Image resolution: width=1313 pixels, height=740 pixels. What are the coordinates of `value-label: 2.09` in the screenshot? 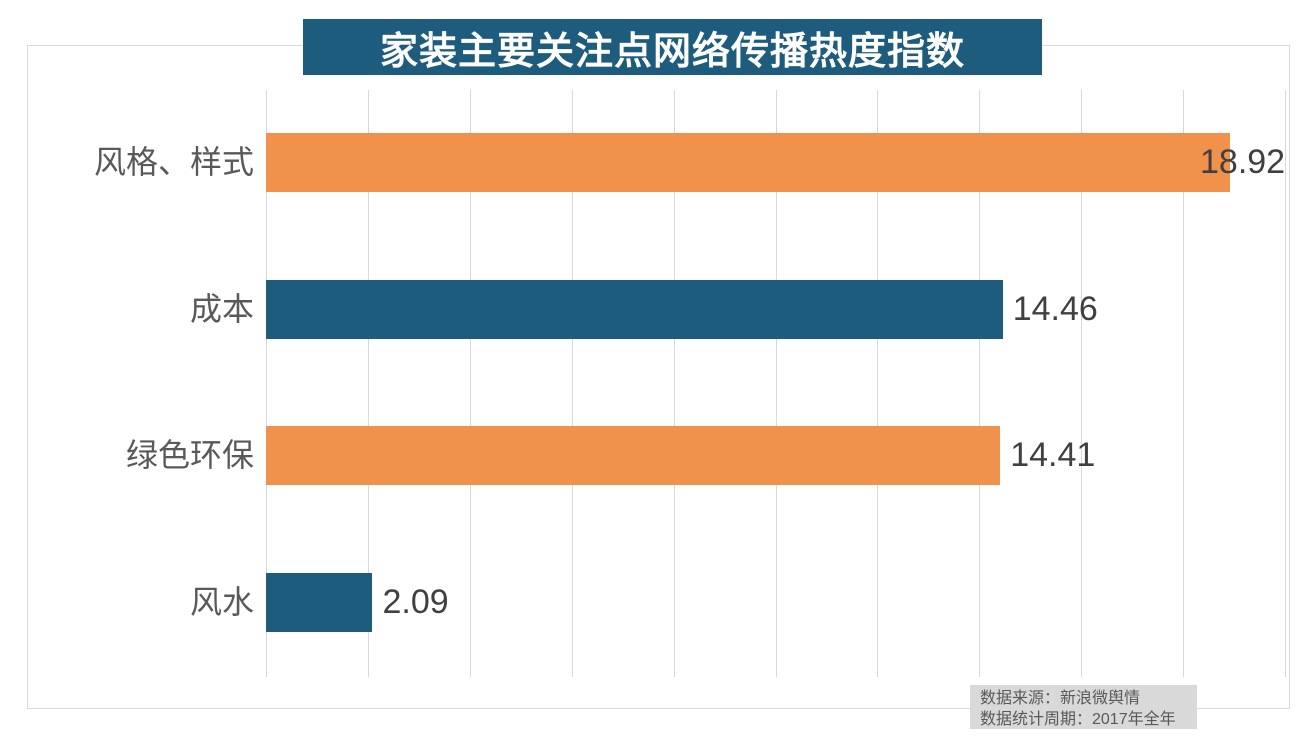 It's located at (415, 601).